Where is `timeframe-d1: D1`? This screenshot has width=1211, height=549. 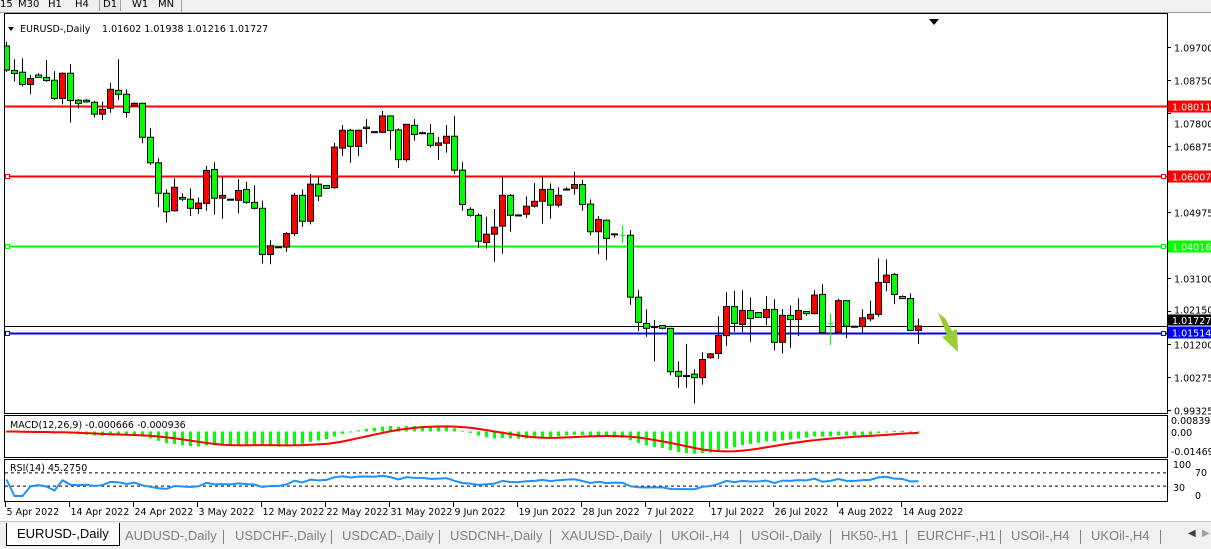
timeframe-d1: D1 is located at coordinates (110, 5).